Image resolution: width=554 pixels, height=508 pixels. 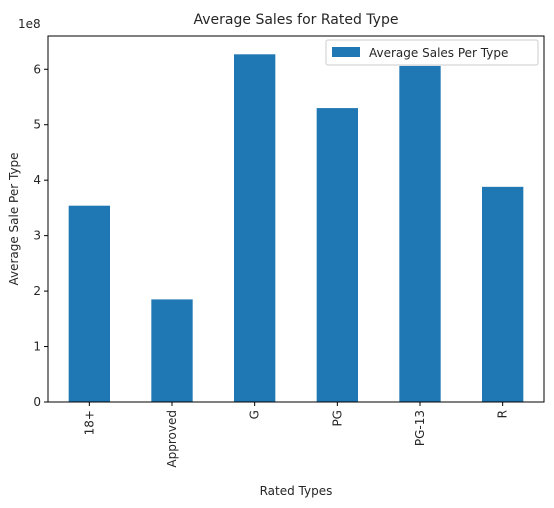 I want to click on y-tick-label: 3, so click(x=37, y=236).